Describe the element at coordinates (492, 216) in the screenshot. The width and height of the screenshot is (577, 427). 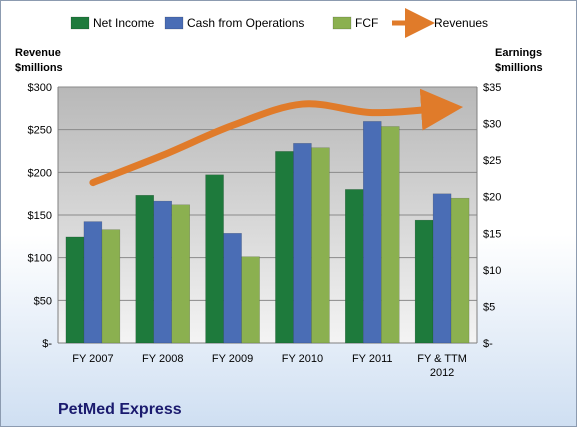
I see `right-axis-ticks: $- $5 $10 $15 $20 $25 $30 $35` at that location.